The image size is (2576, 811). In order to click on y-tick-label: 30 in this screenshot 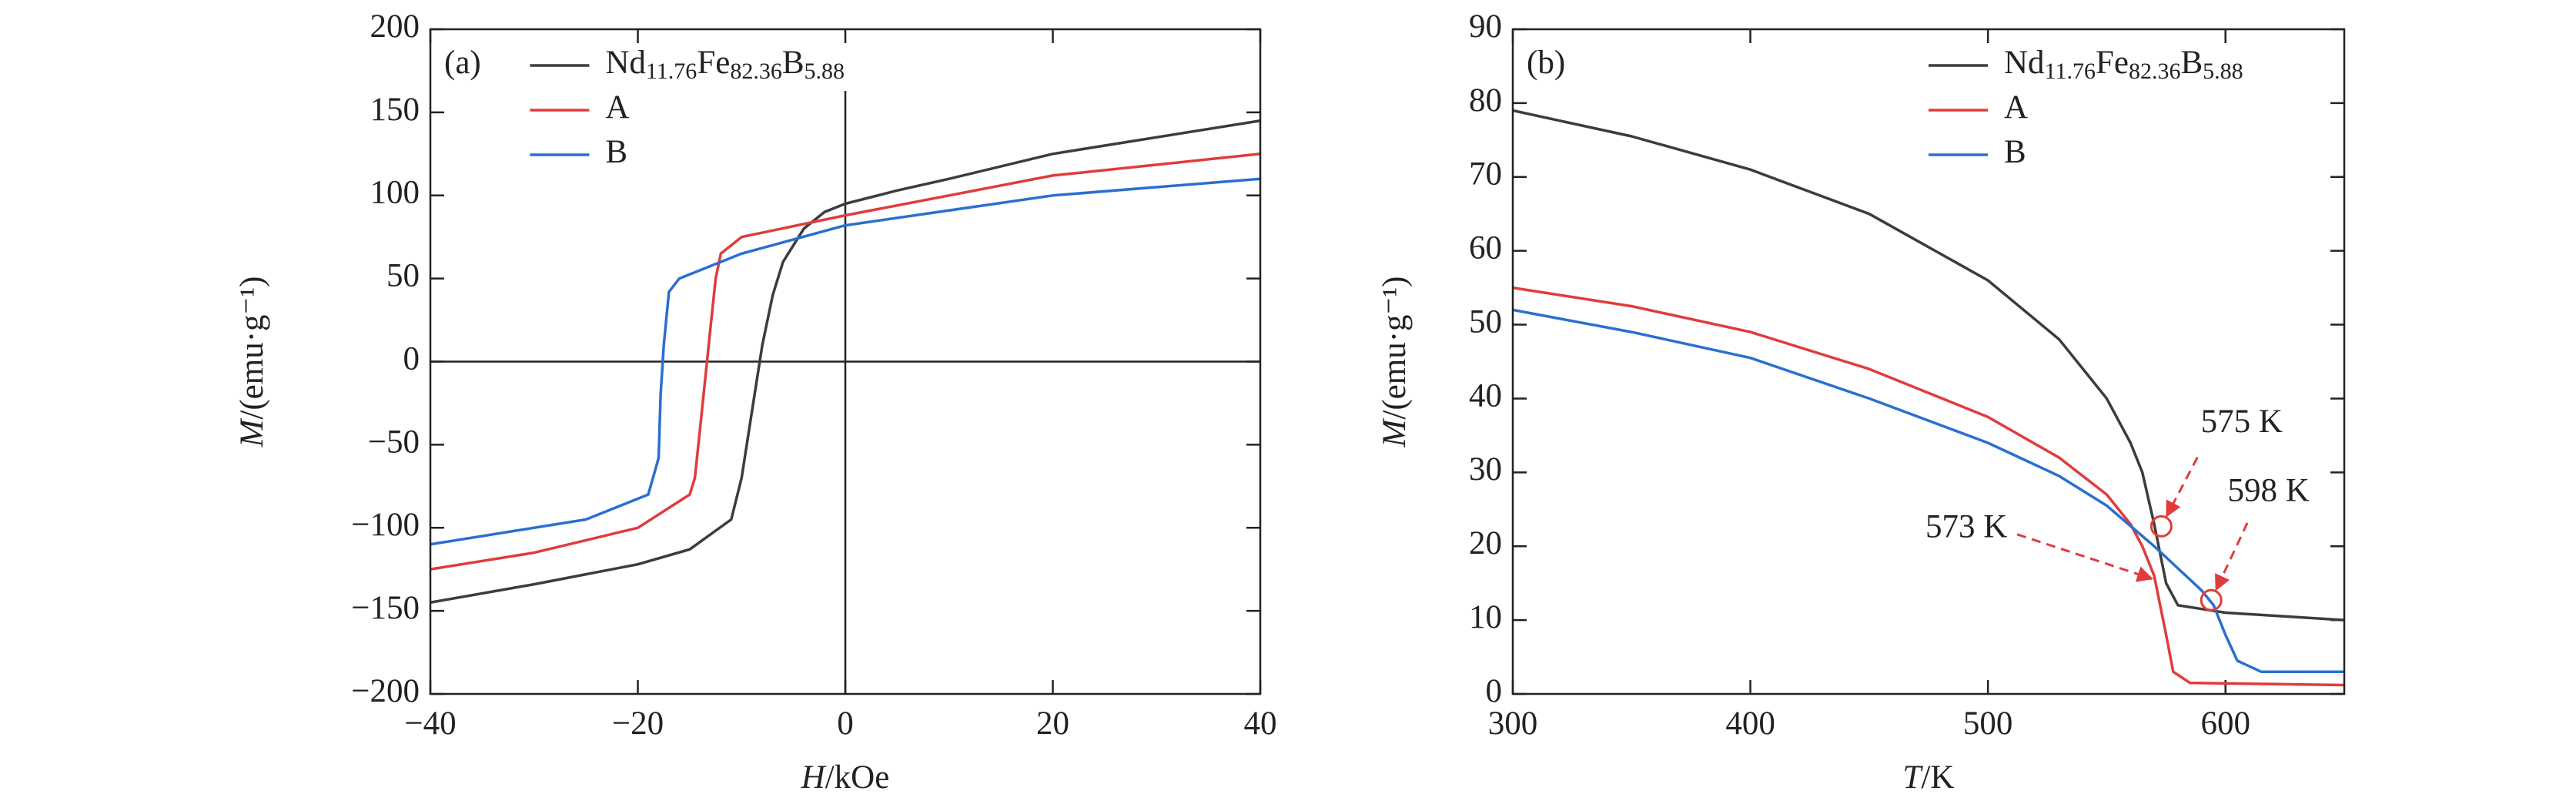, I will do `click(1486, 469)`.